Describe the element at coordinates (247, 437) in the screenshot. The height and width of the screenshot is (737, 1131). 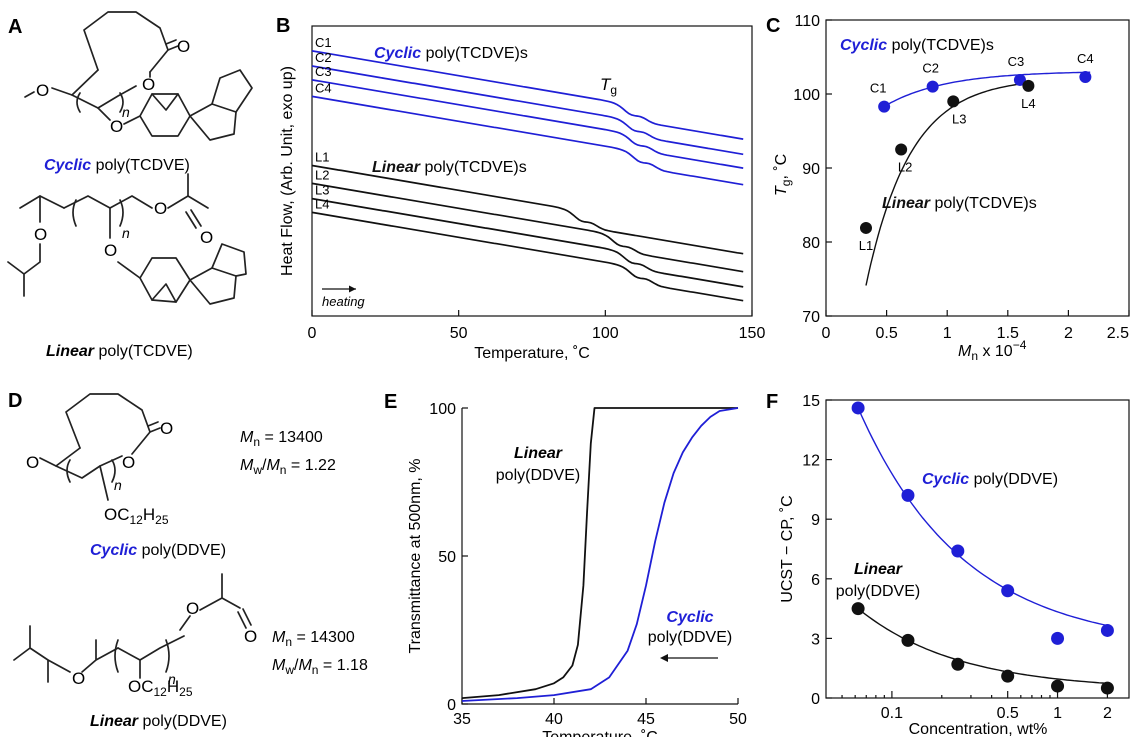
I see `mn-symbol: M` at that location.